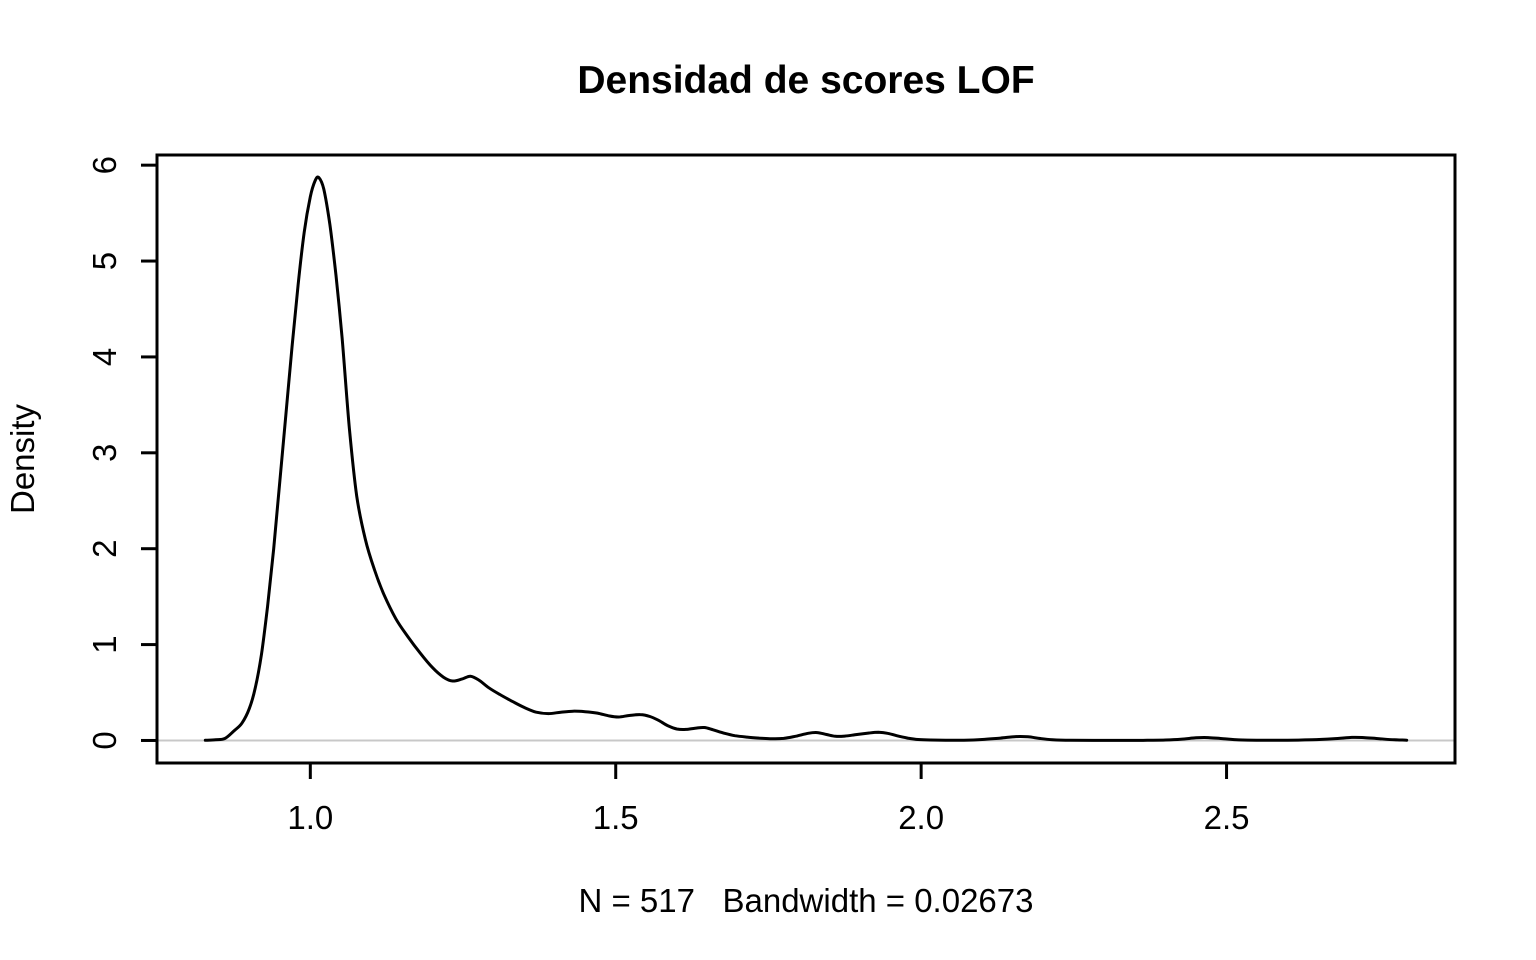  What do you see at coordinates (104, 261) in the screenshot?
I see `y-tick-label: 5` at bounding box center [104, 261].